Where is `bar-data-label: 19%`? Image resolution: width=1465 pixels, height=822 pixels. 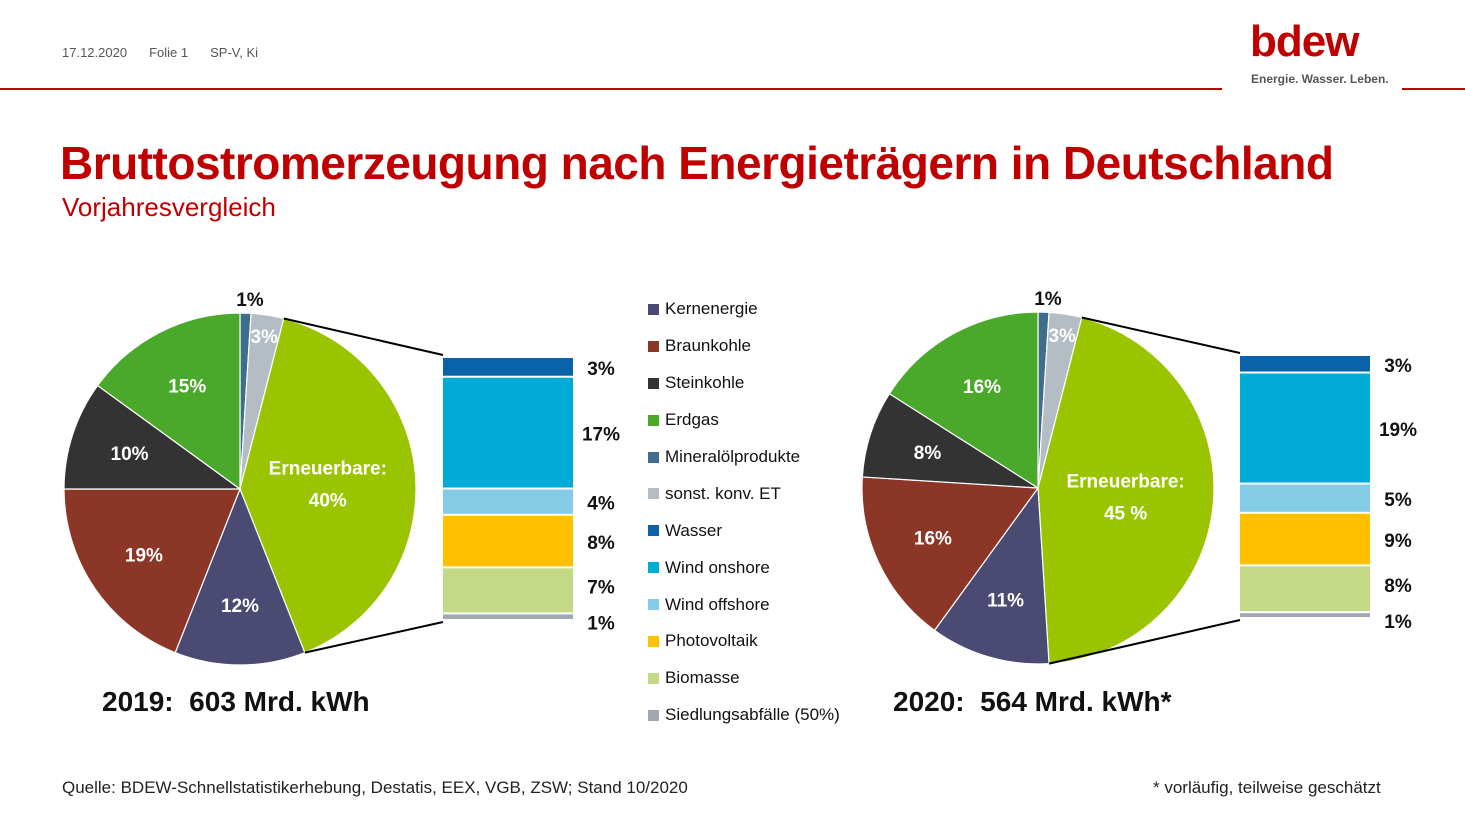 bar-data-label: 19% is located at coordinates (1398, 430).